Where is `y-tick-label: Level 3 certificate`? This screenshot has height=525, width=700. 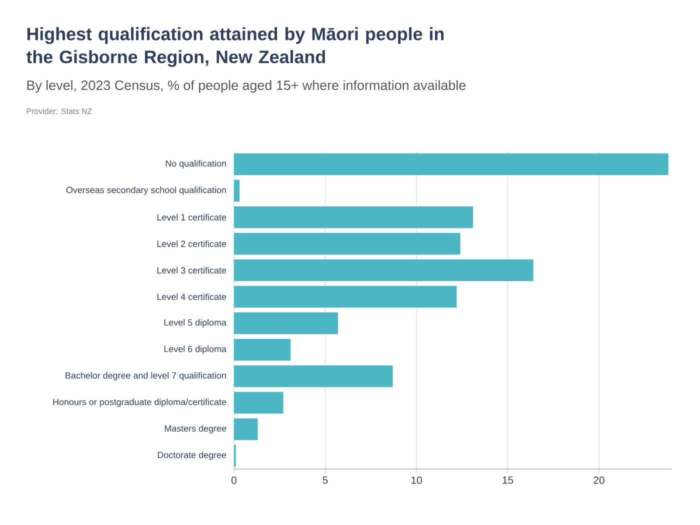 y-tick-label: Level 3 certificate is located at coordinates (191, 270).